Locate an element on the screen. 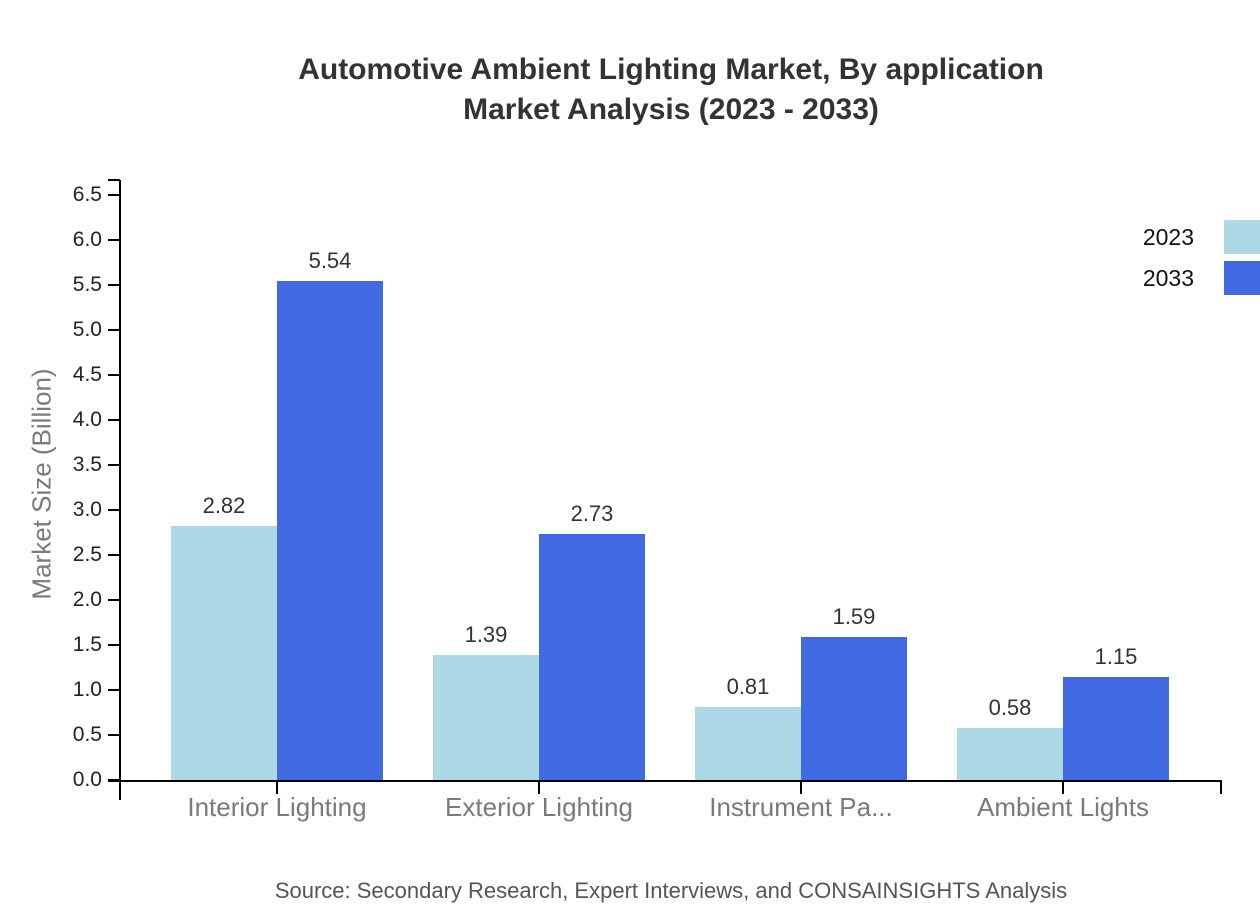 This screenshot has width=1260, height=920. y-tick-label: 1.5 is located at coordinates (87, 644).